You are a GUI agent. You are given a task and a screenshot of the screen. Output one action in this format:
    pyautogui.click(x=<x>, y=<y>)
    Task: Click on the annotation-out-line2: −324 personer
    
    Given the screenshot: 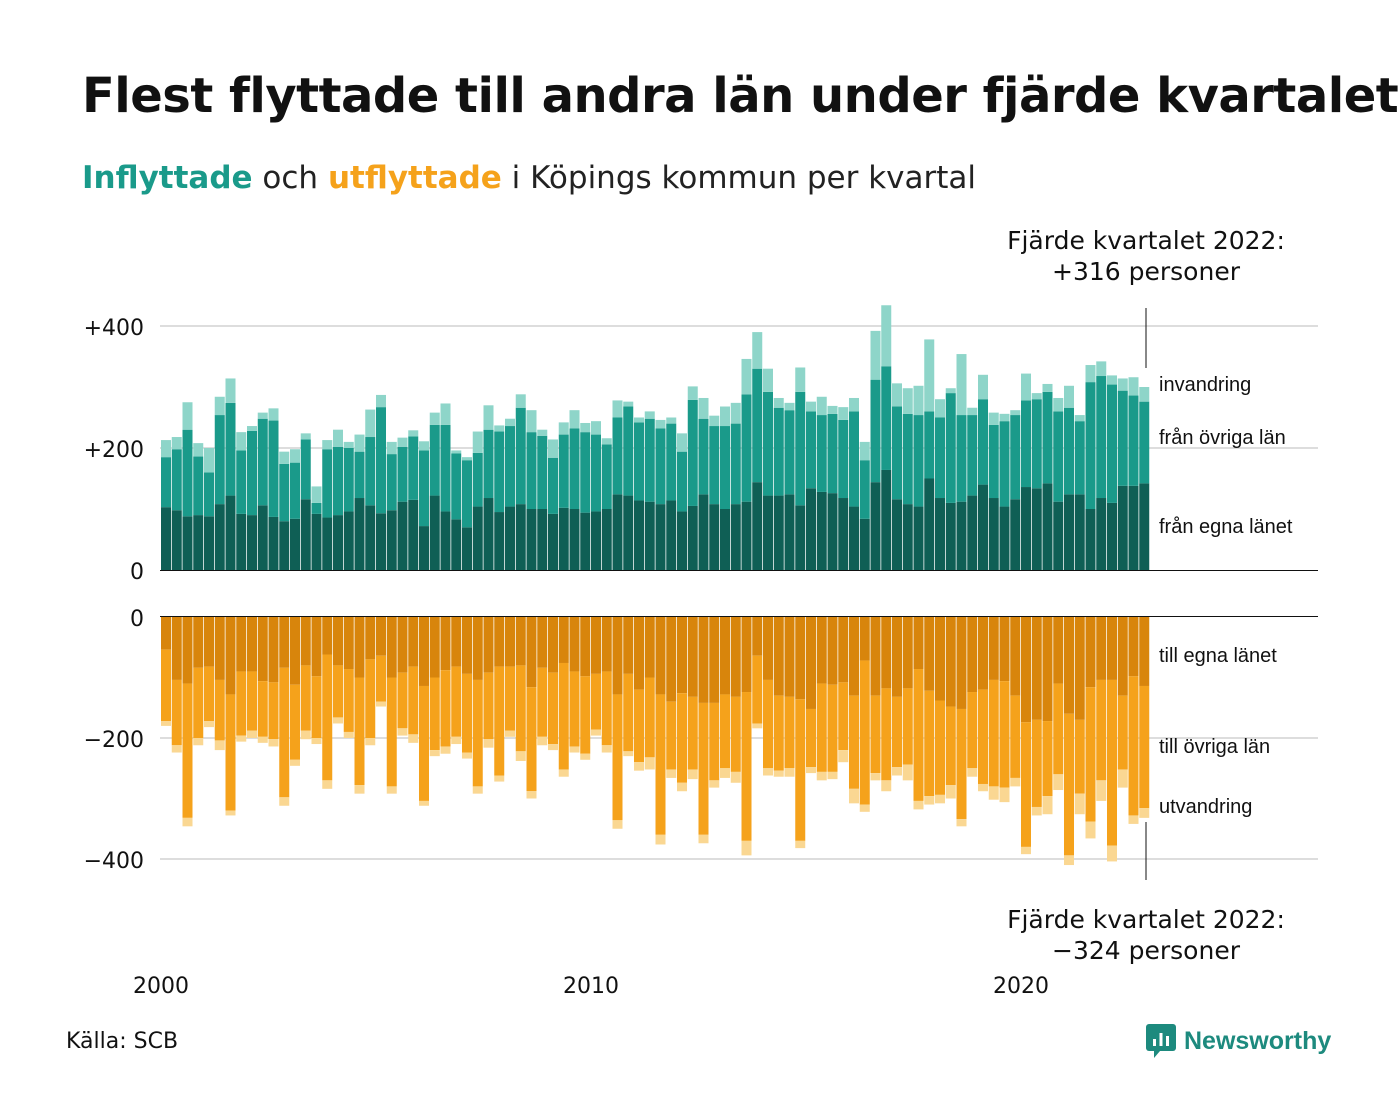 What is the action you would take?
    pyautogui.click(x=1146, y=950)
    